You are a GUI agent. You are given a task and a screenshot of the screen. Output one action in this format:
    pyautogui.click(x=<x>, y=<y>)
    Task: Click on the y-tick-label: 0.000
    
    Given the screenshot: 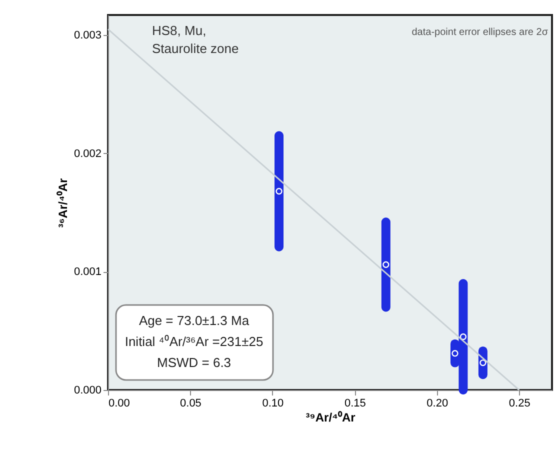 What is the action you would take?
    pyautogui.click(x=88, y=390)
    